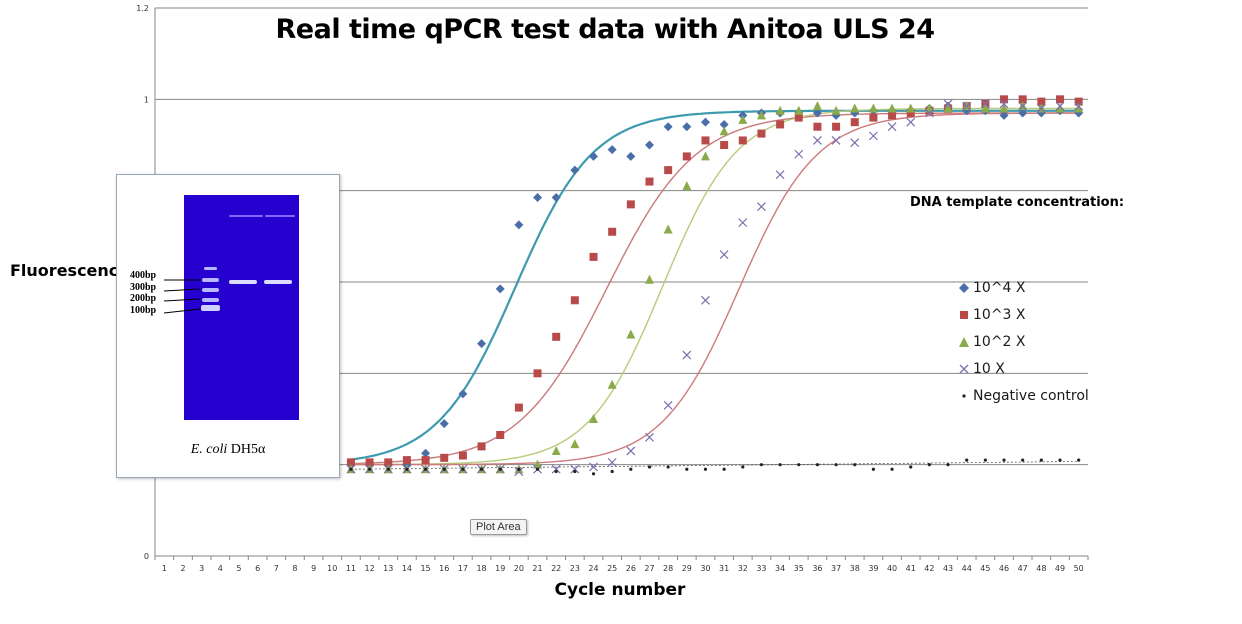 Image resolution: width=1242 pixels, height=624 pixels. I want to click on y-axis-label: Fluorescence signal, so click(69, 271).